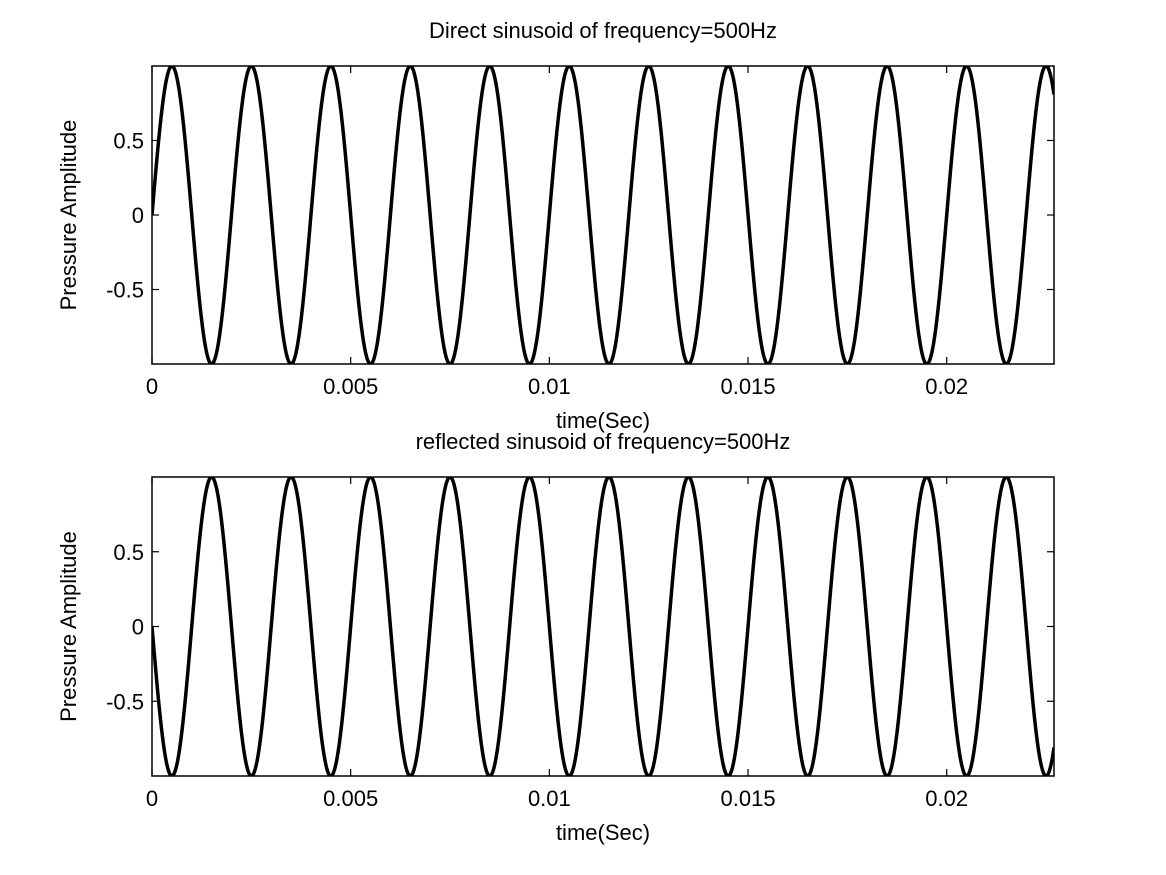 The height and width of the screenshot is (875, 1166). What do you see at coordinates (603, 30) in the screenshot?
I see `chart-title: Direct sinusoid of frequency=500Hz` at bounding box center [603, 30].